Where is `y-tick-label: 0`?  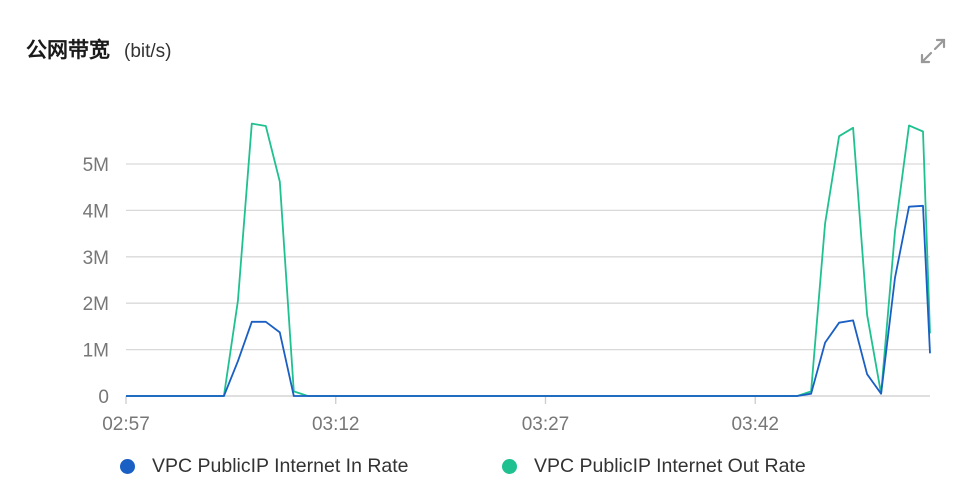
y-tick-label: 0 is located at coordinates (103, 397).